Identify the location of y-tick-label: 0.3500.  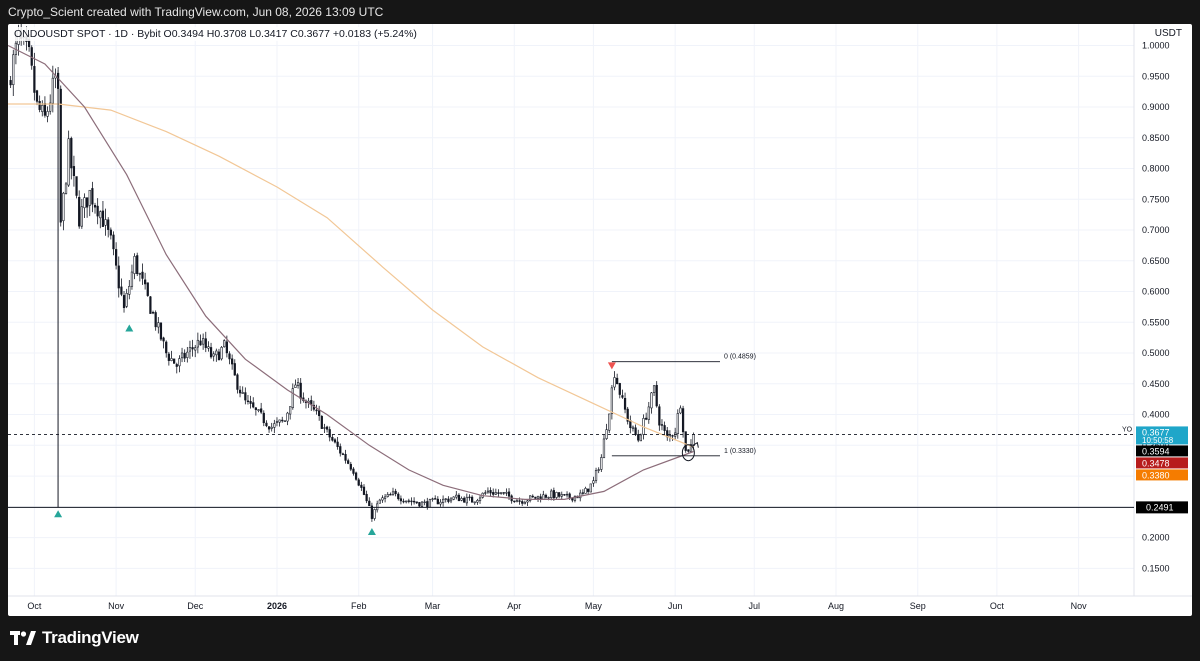
(1156, 445).